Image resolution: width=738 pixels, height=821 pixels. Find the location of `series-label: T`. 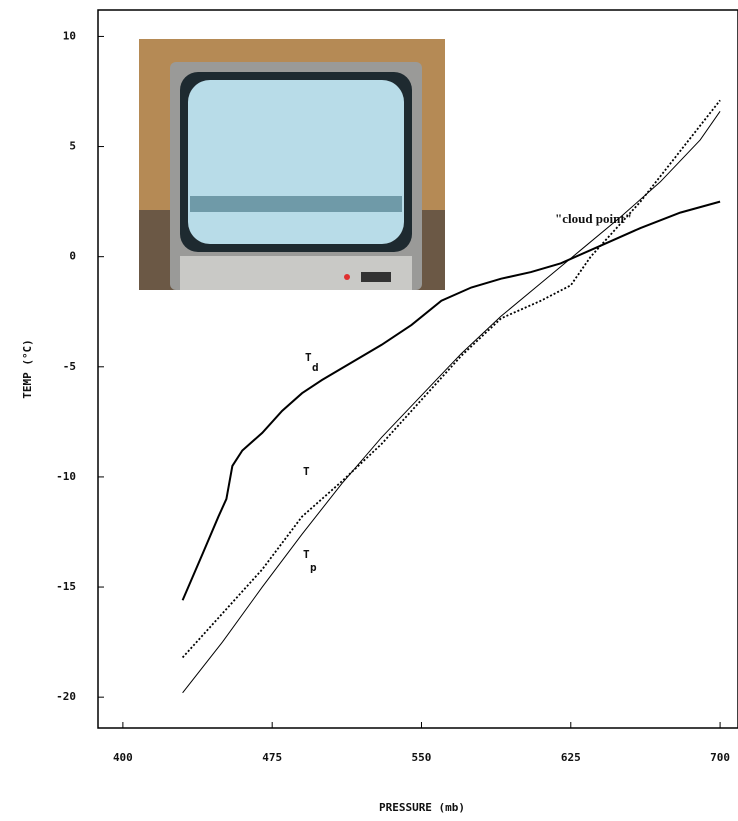

series-label: T is located at coordinates (306, 471).